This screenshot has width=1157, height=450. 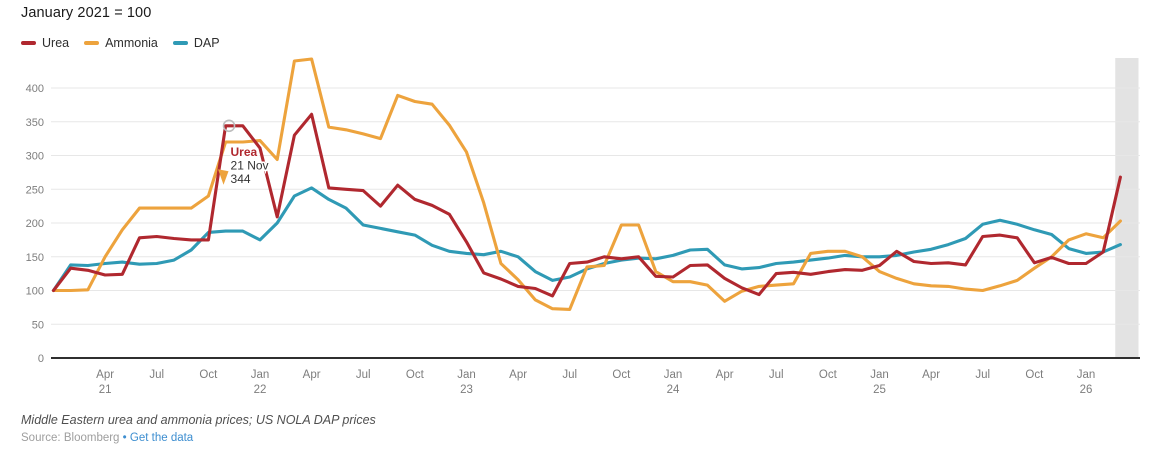 I want to click on x-axis-year-label: 25, so click(x=879, y=390).